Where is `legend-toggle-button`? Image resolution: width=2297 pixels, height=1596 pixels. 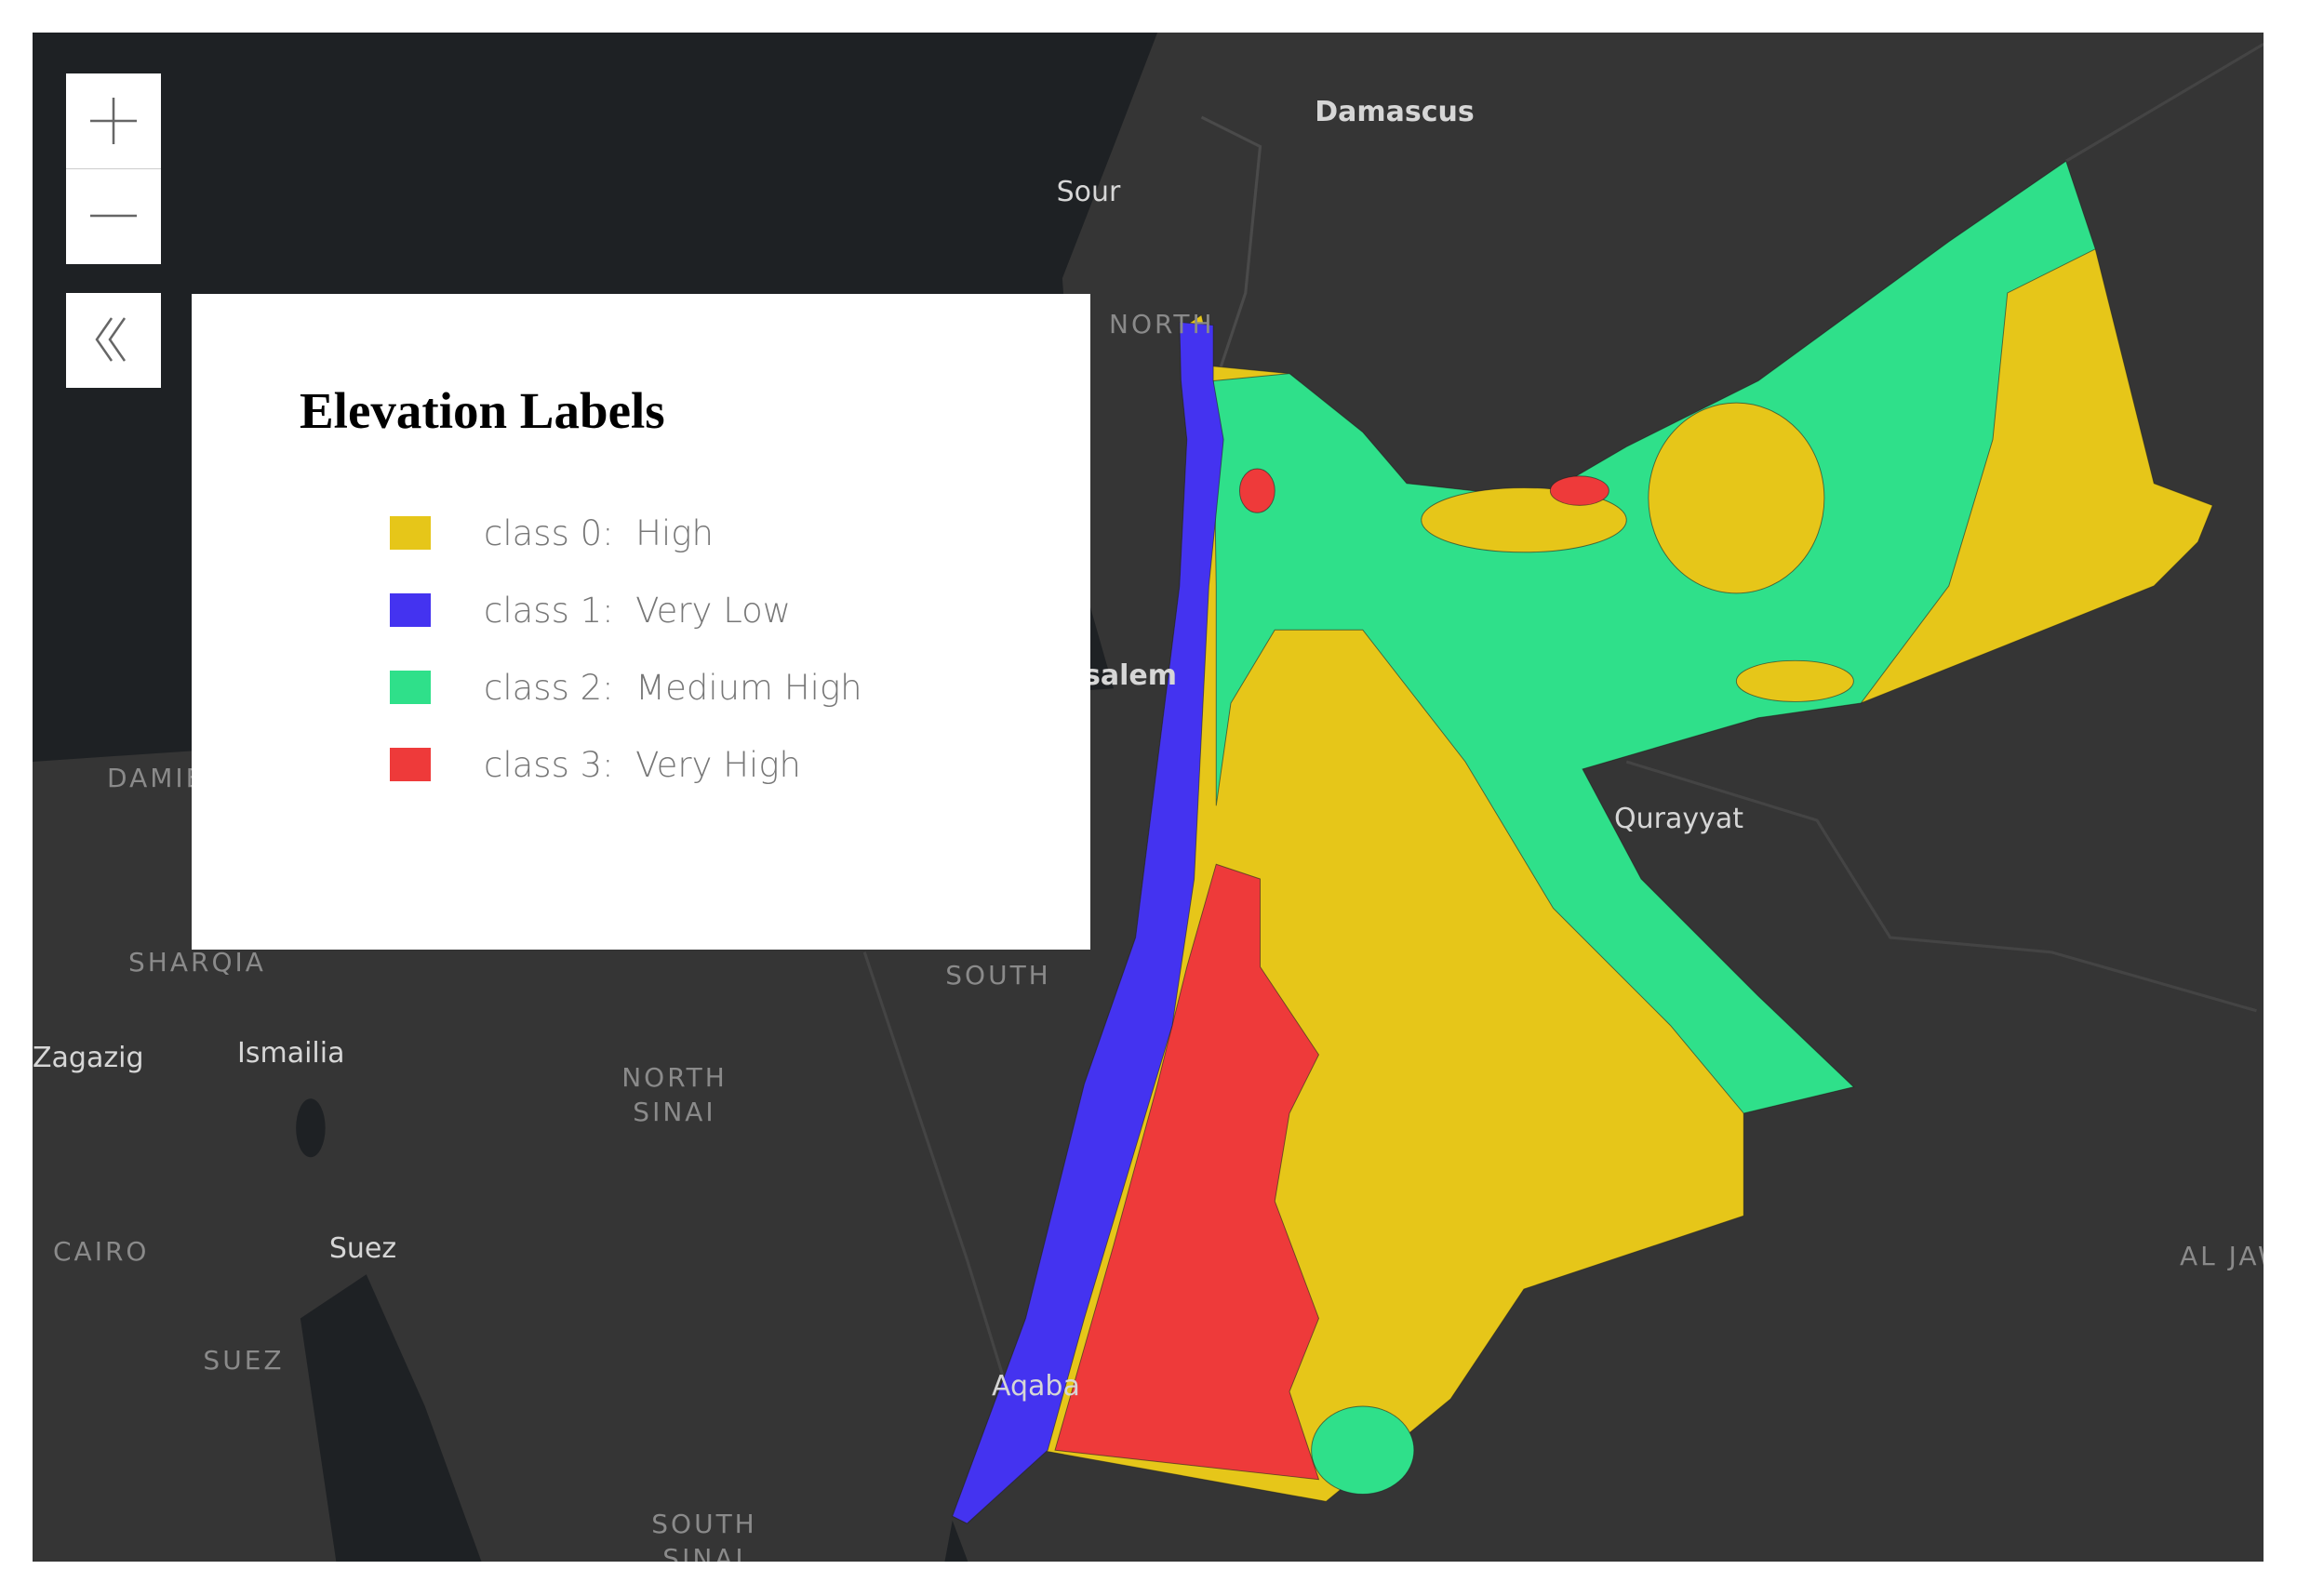
legend-toggle-button is located at coordinates (114, 341).